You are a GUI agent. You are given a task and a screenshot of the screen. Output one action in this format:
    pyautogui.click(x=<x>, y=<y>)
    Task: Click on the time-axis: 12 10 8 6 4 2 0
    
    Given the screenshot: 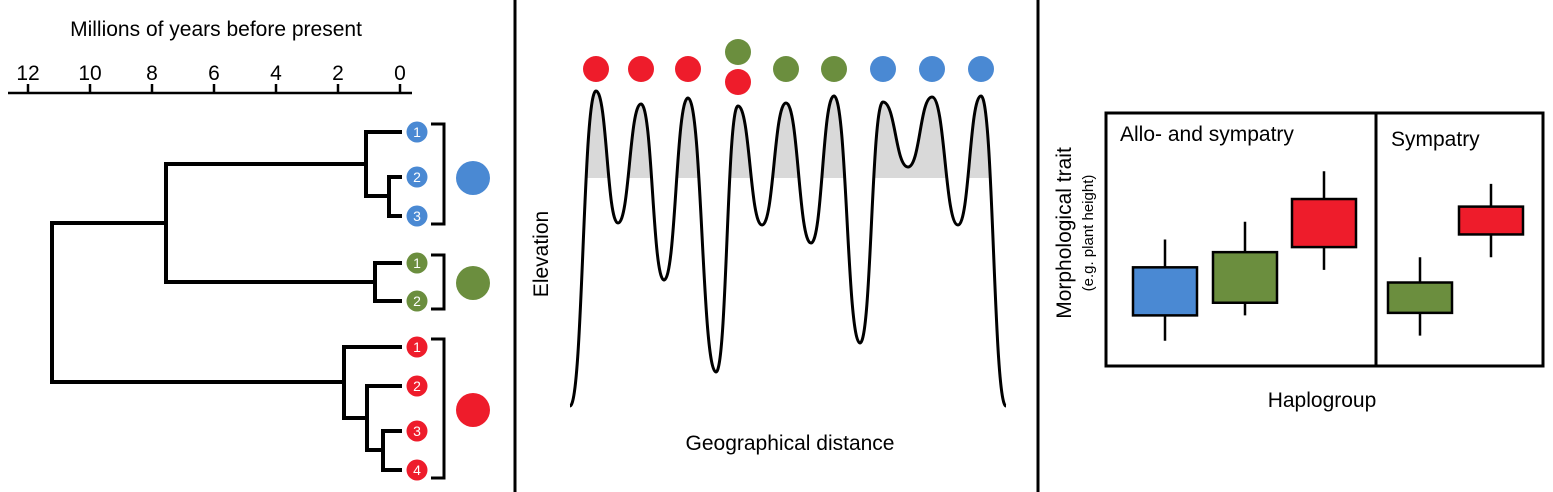 What is the action you would take?
    pyautogui.click(x=210, y=78)
    